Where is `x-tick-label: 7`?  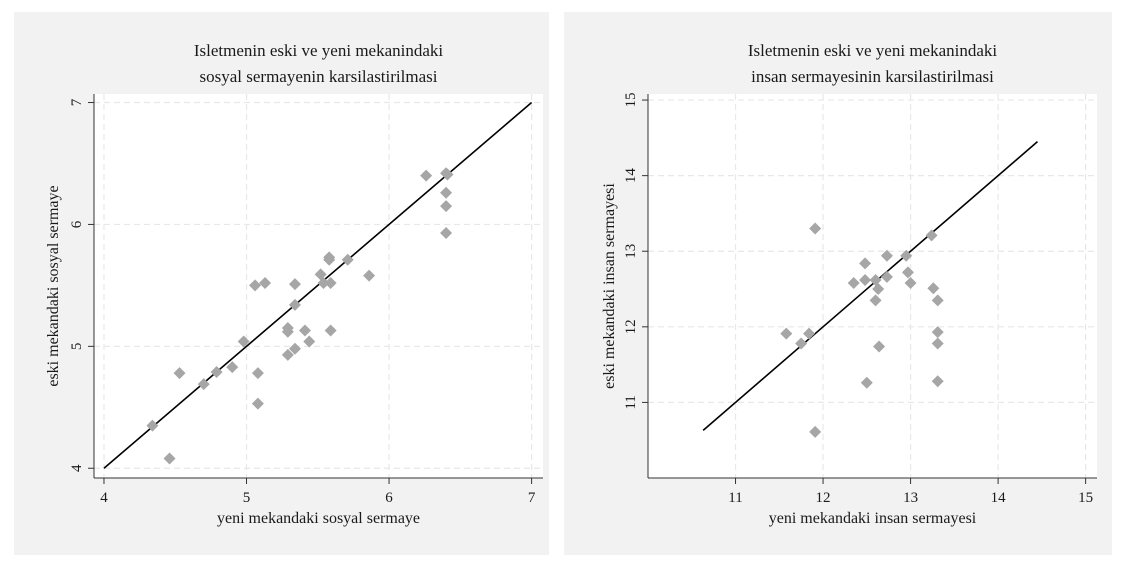
x-tick-label: 7 is located at coordinates (532, 498).